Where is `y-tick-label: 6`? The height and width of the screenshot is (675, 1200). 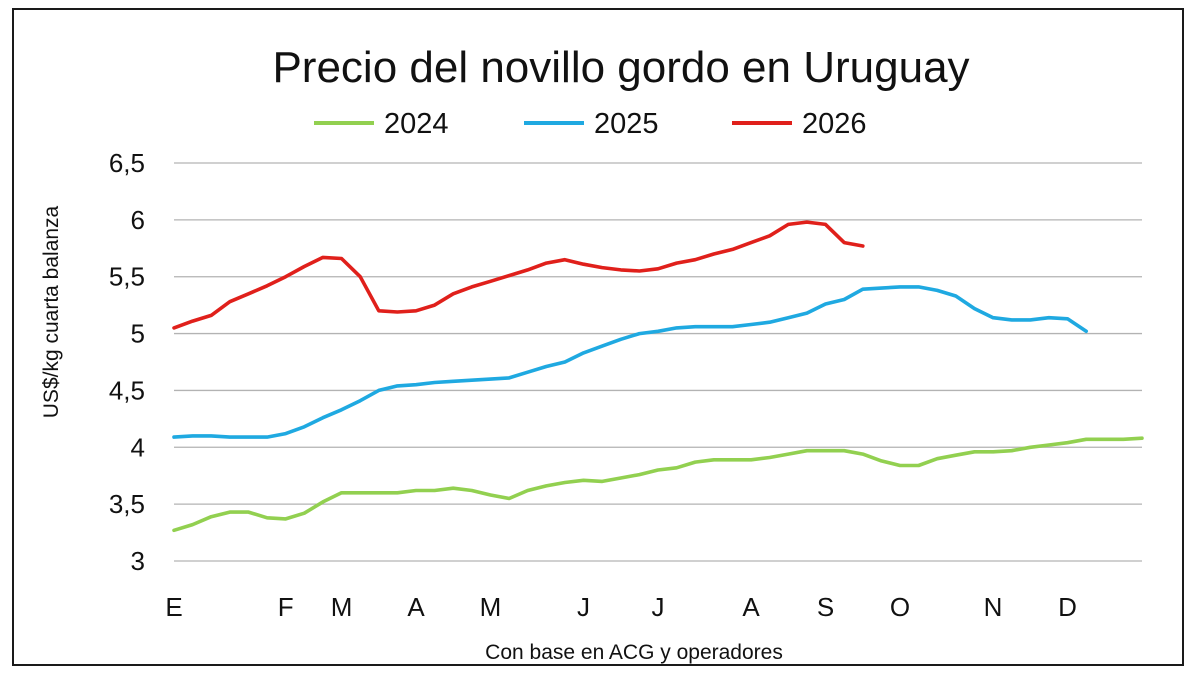 y-tick-label: 6 is located at coordinates (138, 220).